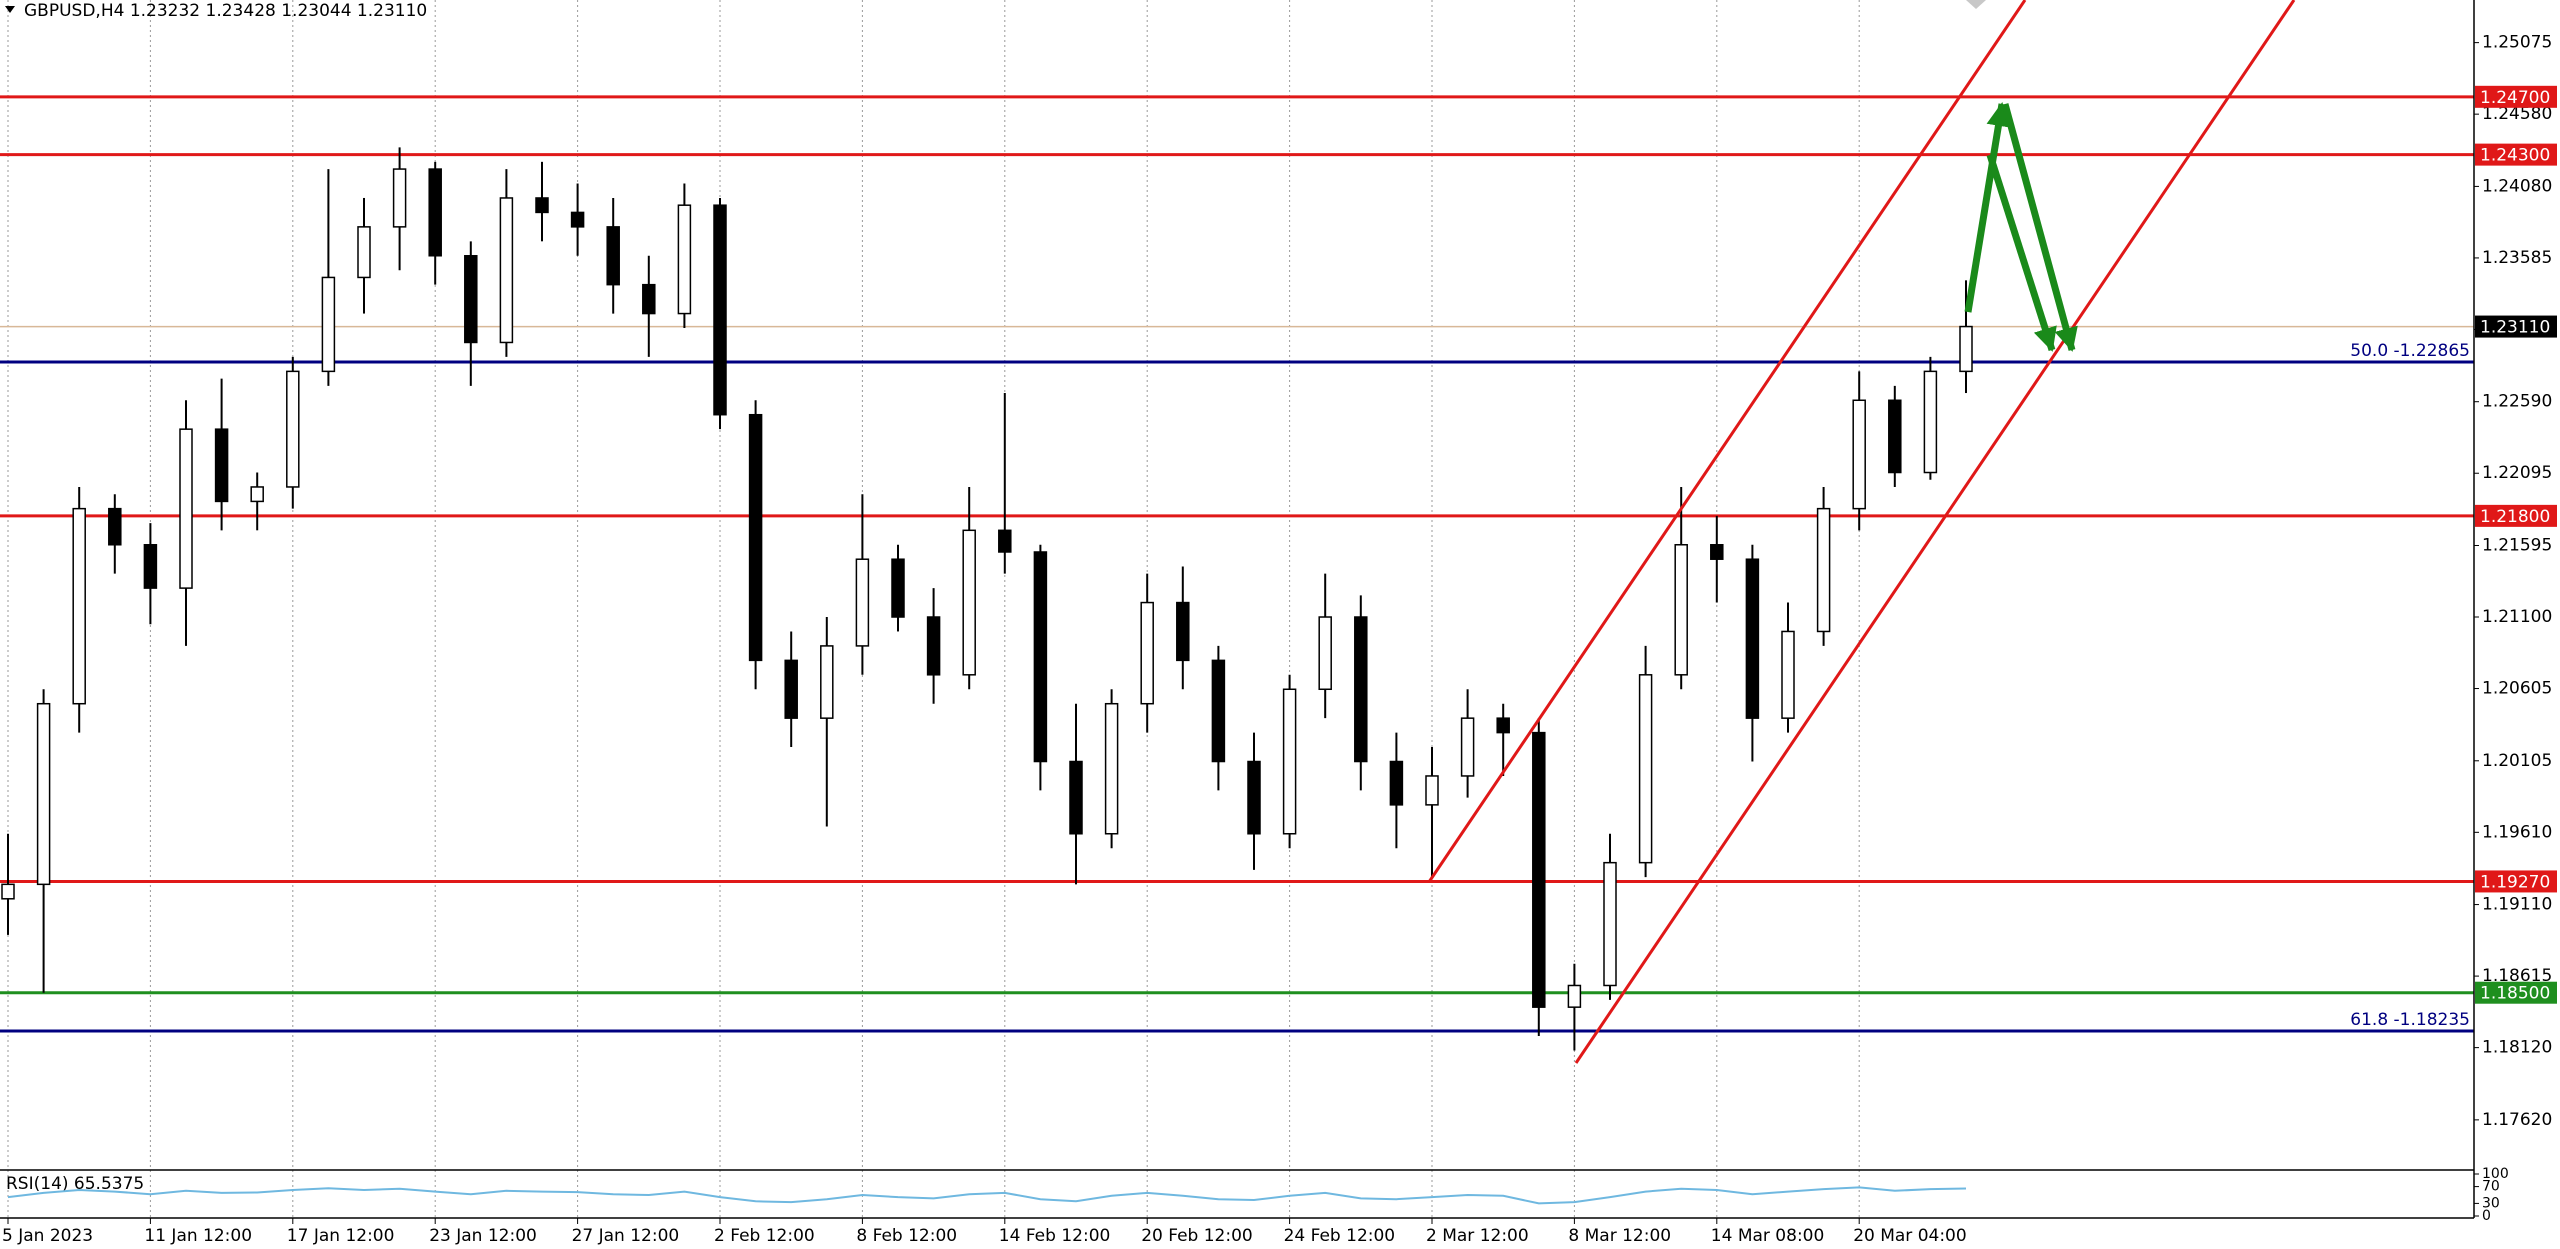 Image resolution: width=2560 pixels, height=1249 pixels. What do you see at coordinates (626, 1236) in the screenshot?
I see `x-tick-label: 27 Jan 12:00` at bounding box center [626, 1236].